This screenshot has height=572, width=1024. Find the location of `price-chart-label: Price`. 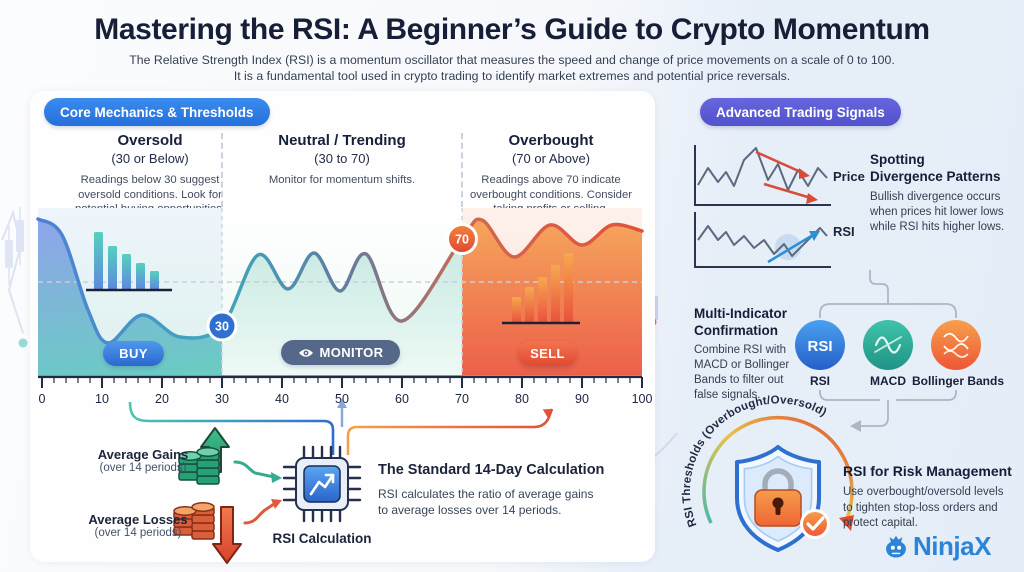

price-chart-label: Price is located at coordinates (849, 176).